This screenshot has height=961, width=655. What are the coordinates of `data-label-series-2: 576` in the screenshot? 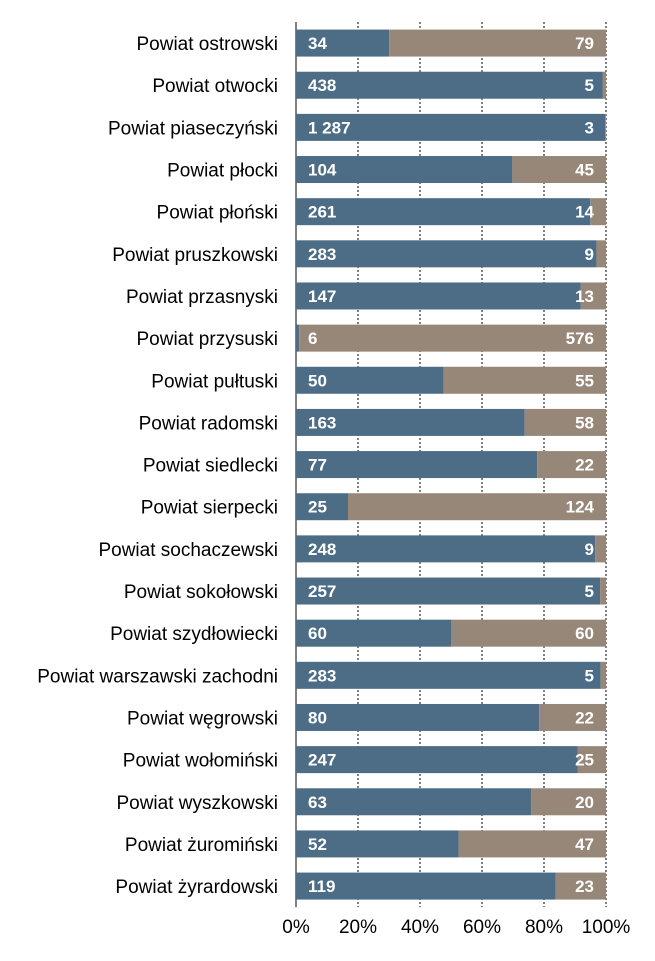 It's located at (580, 338).